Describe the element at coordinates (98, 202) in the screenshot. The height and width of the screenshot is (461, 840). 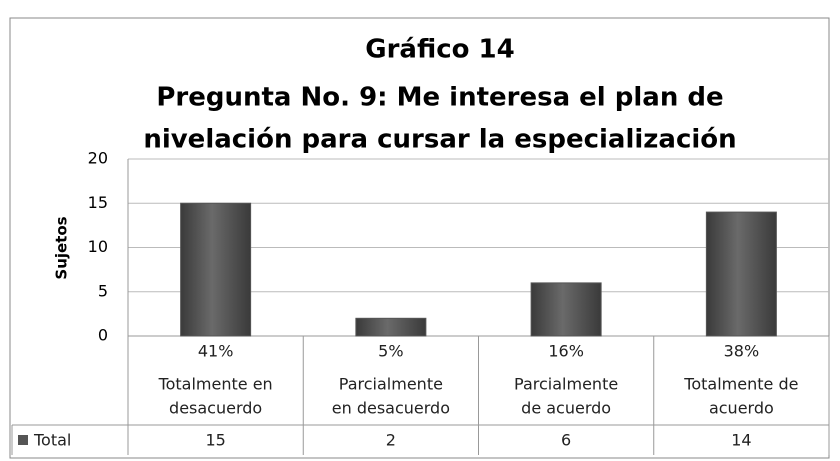
I see `y-tick-label: 15` at that location.